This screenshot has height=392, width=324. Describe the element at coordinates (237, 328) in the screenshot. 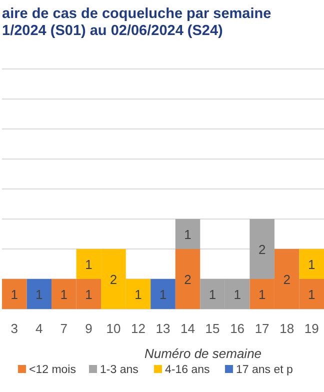

I see `x-tick-label: 16` at that location.